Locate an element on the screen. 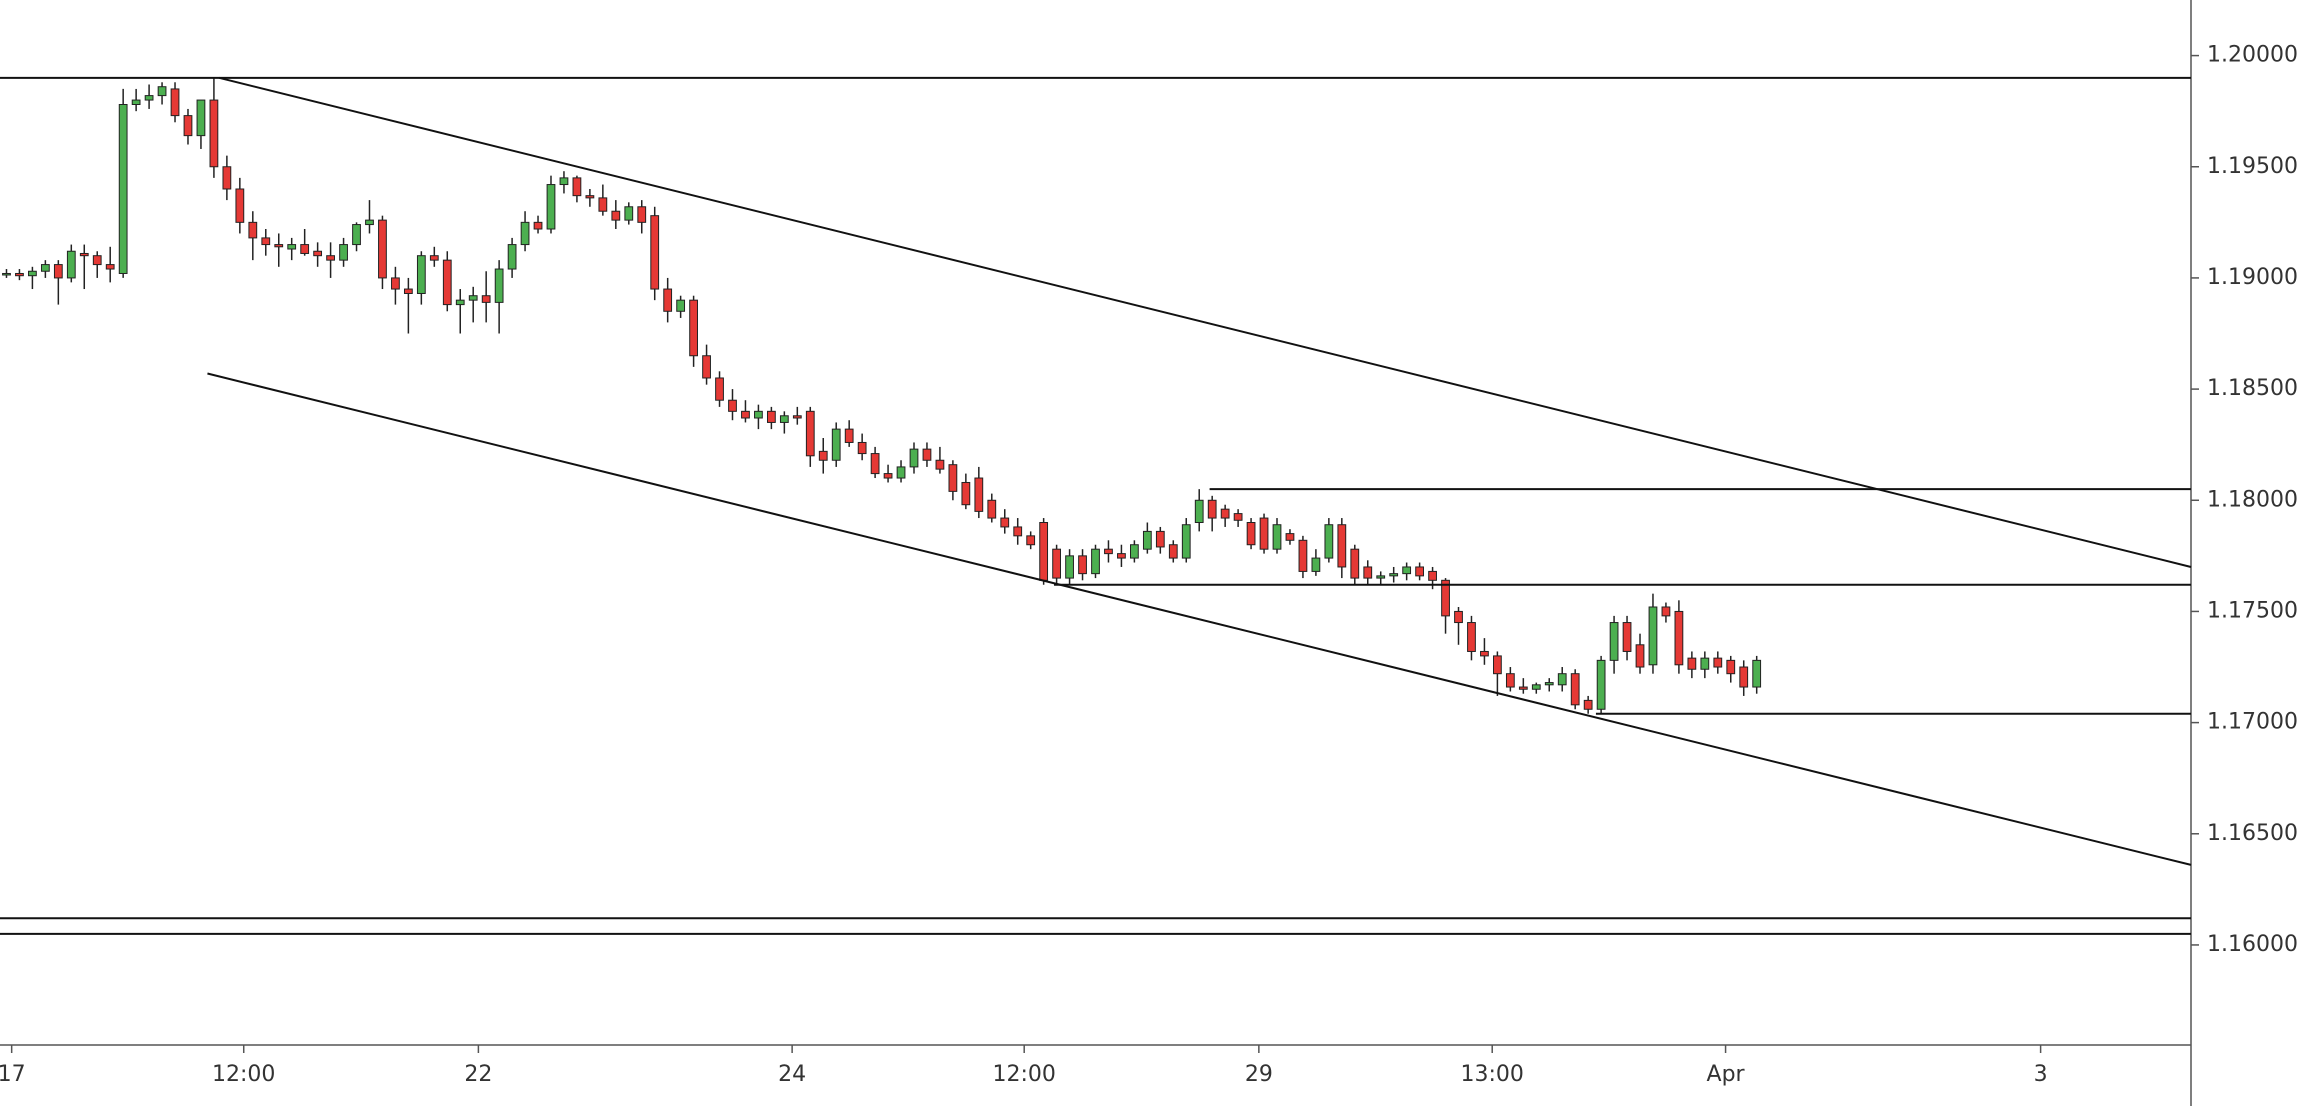  x-tick-label: 13:00 is located at coordinates (1492, 1074).